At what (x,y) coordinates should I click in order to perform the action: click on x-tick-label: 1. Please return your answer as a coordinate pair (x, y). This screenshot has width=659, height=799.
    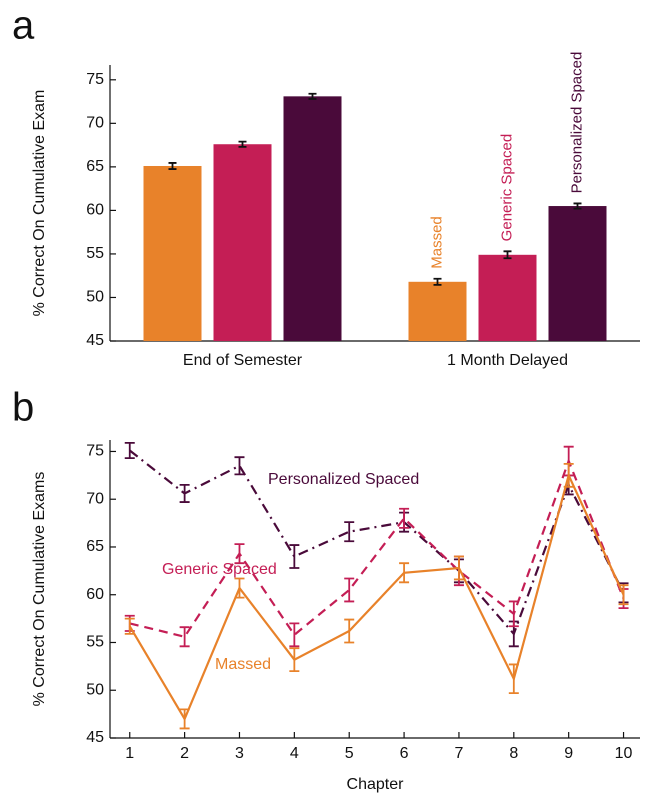
    Looking at the image, I should click on (129, 753).